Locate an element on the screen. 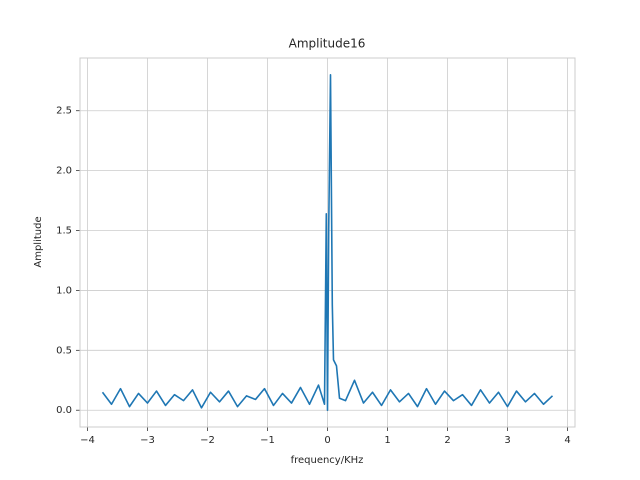 This screenshot has height=480, width=640. x-tick-label: −4 is located at coordinates (87, 440).